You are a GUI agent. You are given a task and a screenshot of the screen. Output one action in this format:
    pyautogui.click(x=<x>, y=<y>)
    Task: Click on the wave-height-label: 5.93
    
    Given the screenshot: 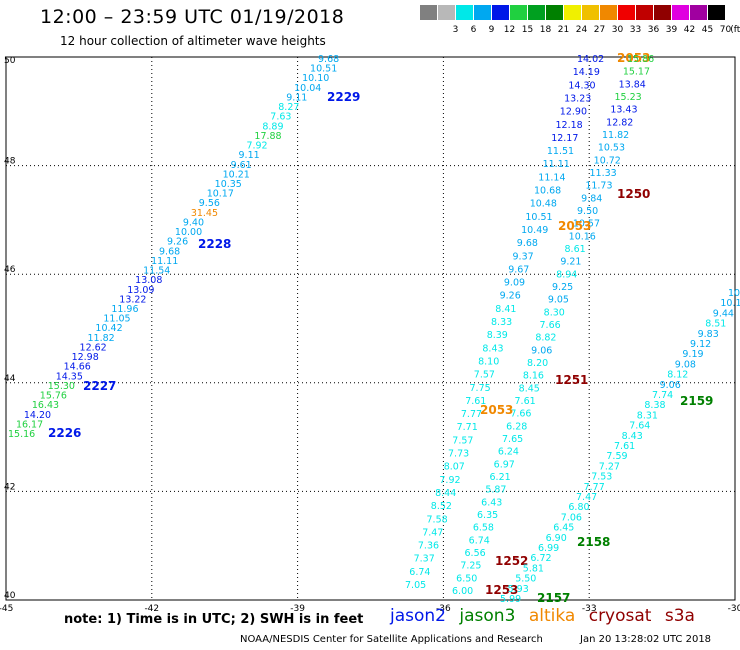 What is the action you would take?
    pyautogui.click(x=518, y=589)
    